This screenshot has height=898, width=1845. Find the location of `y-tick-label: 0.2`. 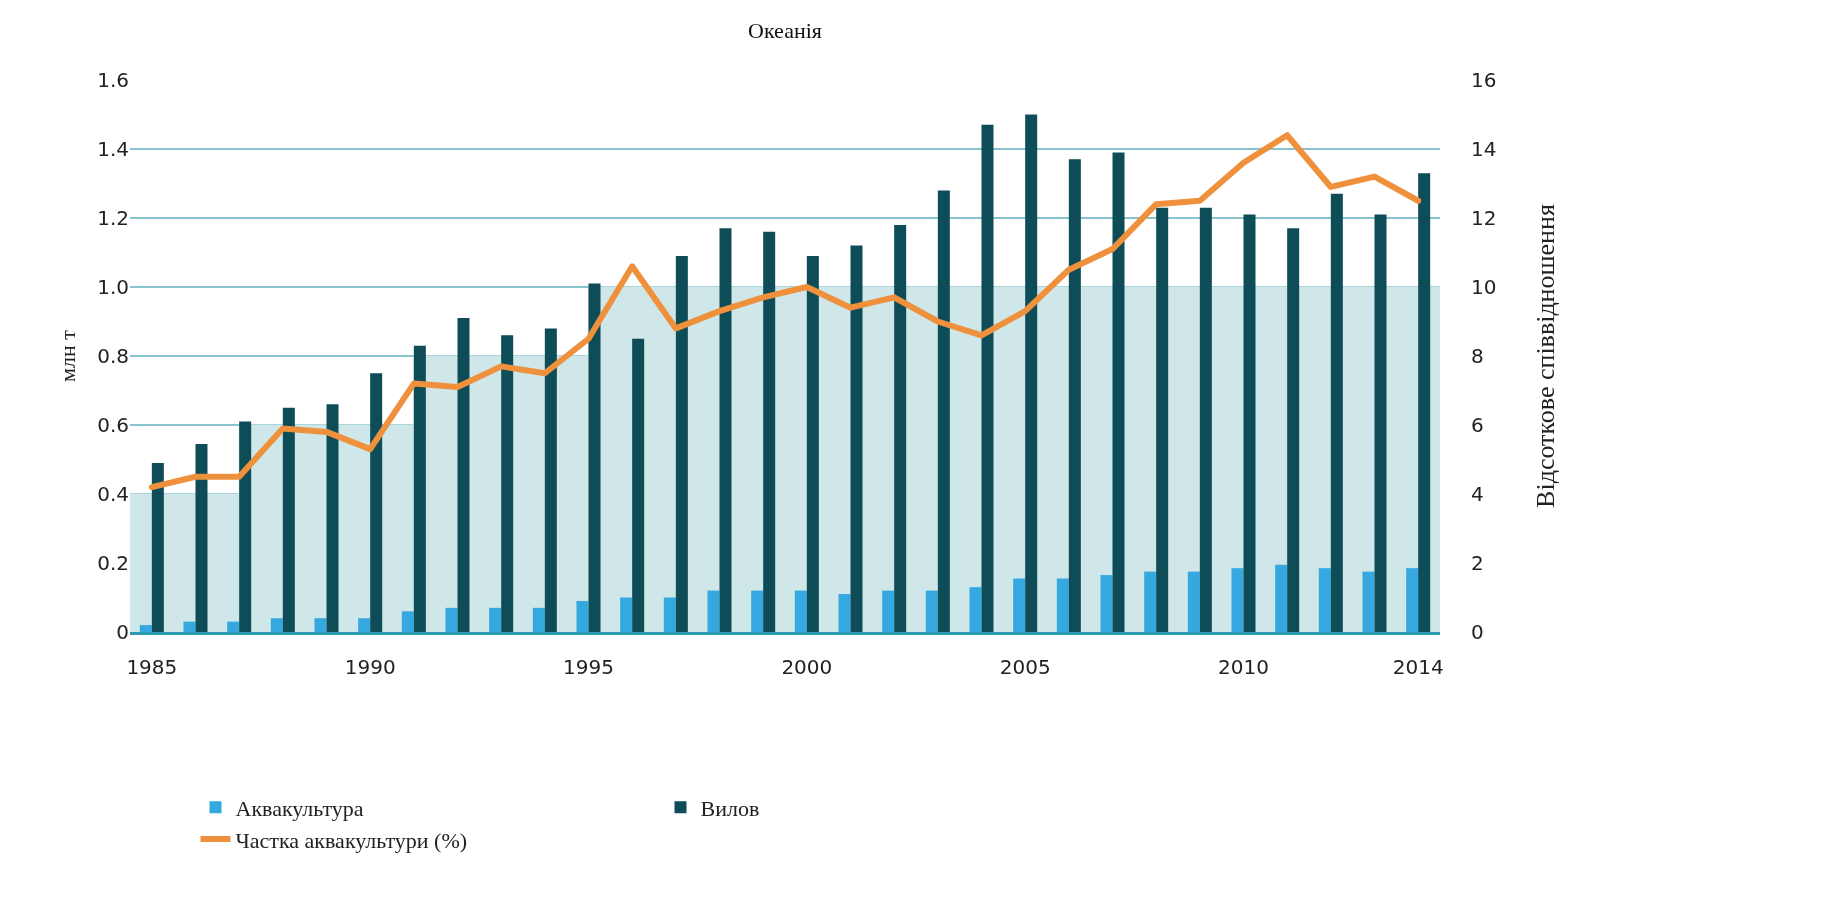

y-tick-label: 0.2 is located at coordinates (113, 563).